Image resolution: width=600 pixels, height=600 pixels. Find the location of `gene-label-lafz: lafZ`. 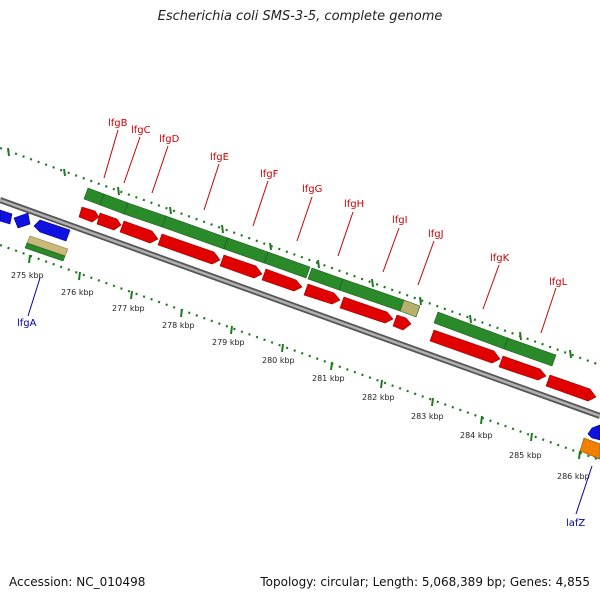

gene-label-lafz: lafZ is located at coordinates (575, 523).